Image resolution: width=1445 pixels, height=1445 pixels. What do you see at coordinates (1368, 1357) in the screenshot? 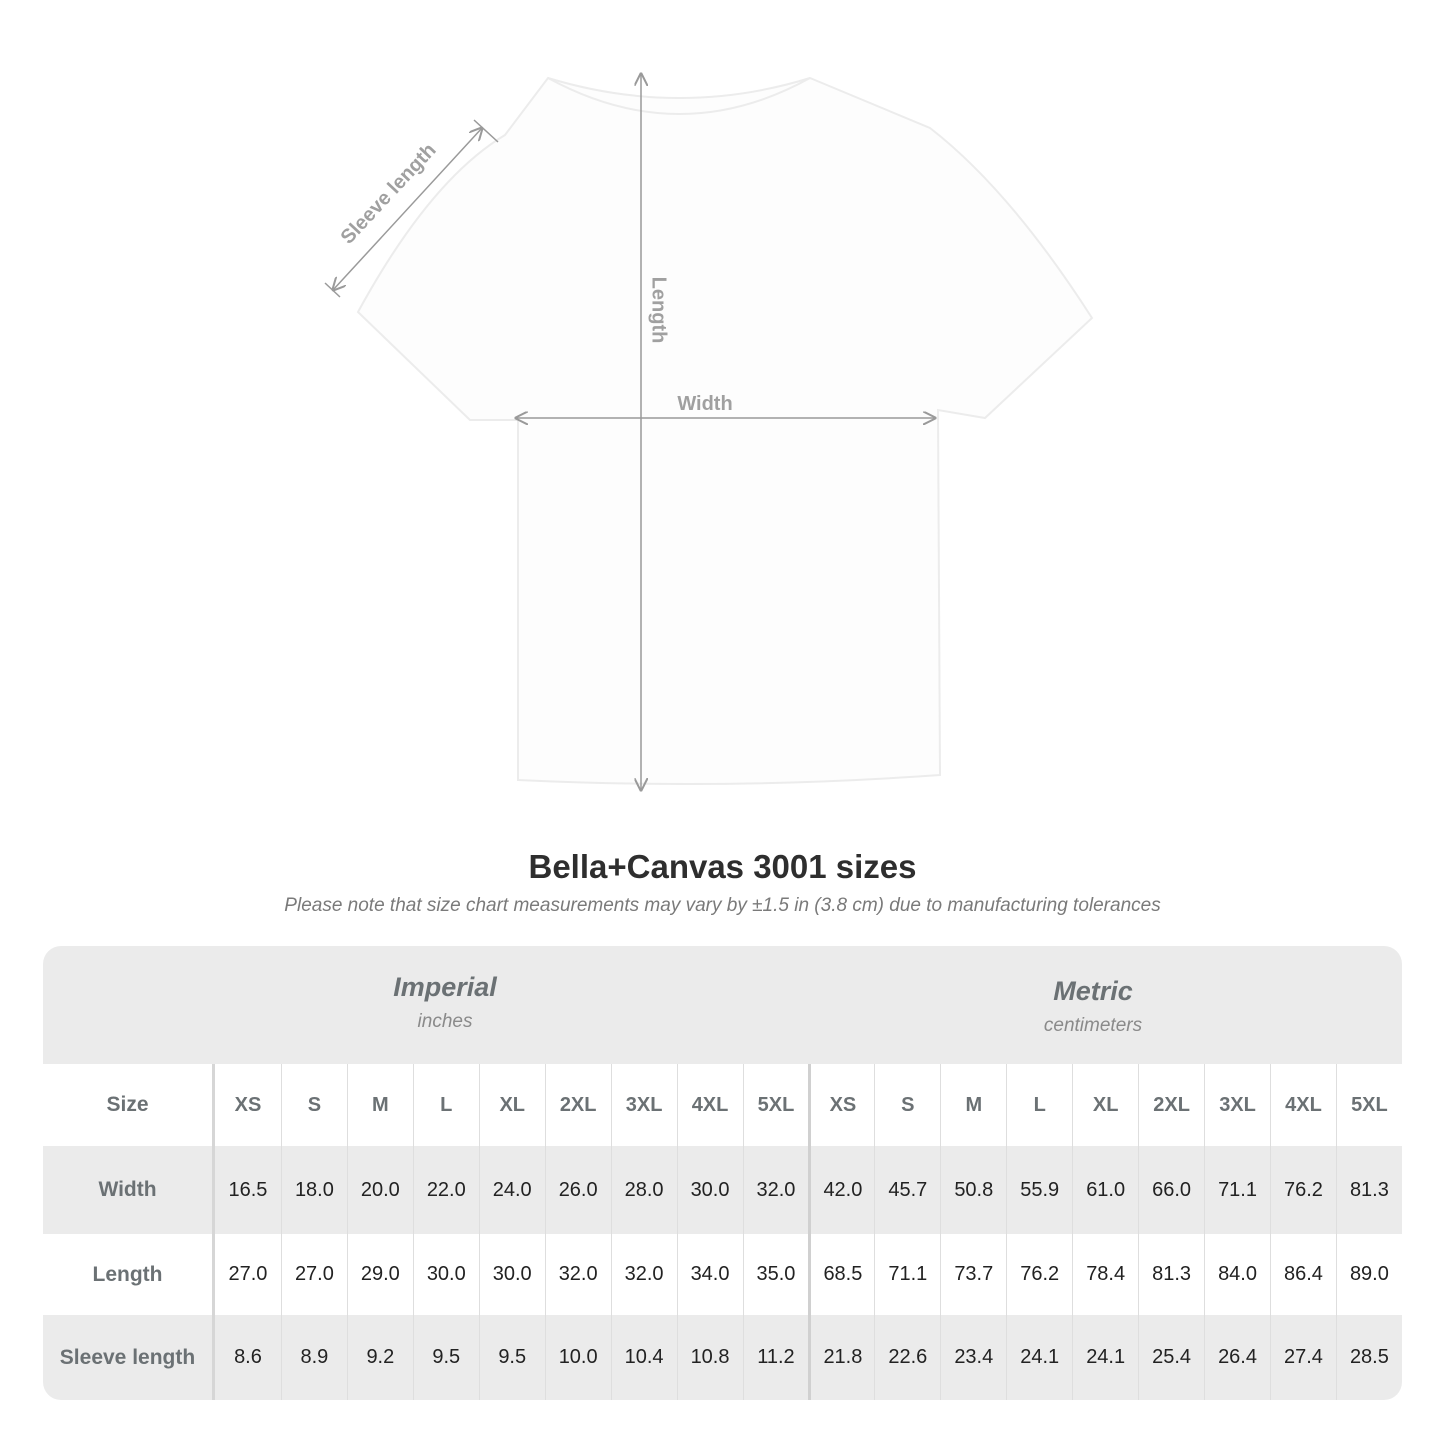
I see `value-cell-metric: 28.5` at bounding box center [1368, 1357].